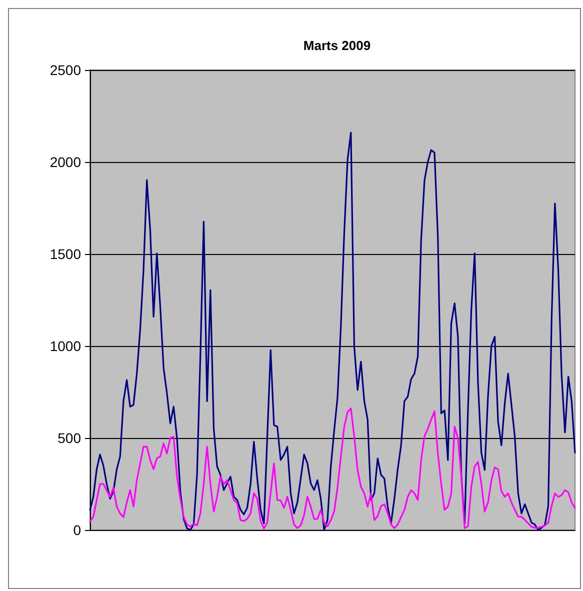 This screenshot has height=591, width=583. I want to click on y-tick-label: 0, so click(77, 530).